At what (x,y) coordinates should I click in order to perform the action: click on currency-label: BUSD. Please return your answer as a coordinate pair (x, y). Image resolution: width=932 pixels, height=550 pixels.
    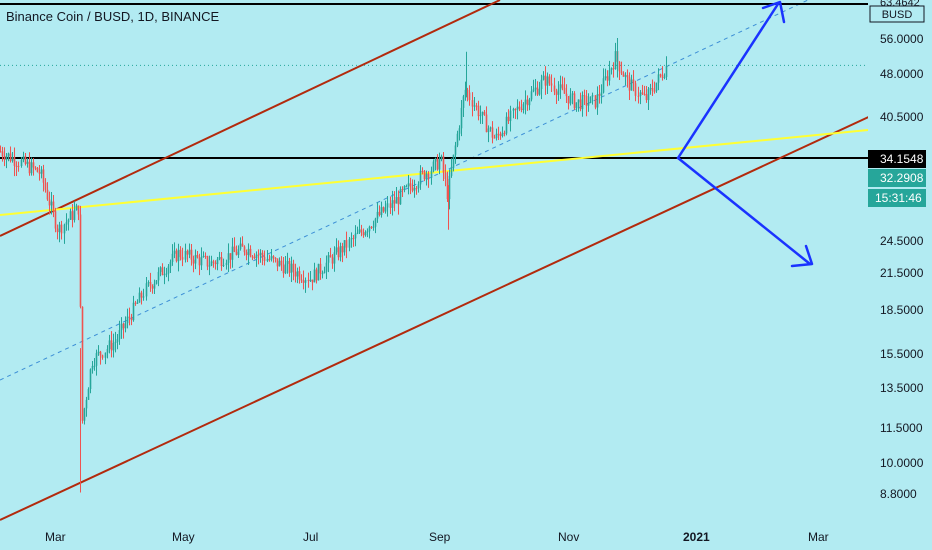
    Looking at the image, I should click on (897, 15).